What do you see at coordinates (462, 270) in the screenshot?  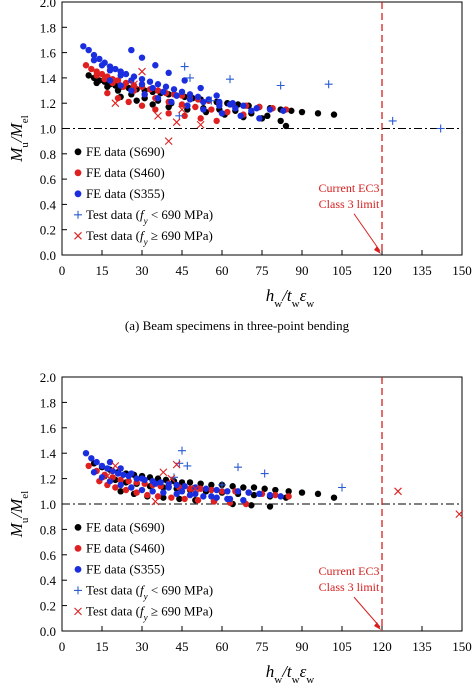 I see `x-tick-label: 150` at bounding box center [462, 270].